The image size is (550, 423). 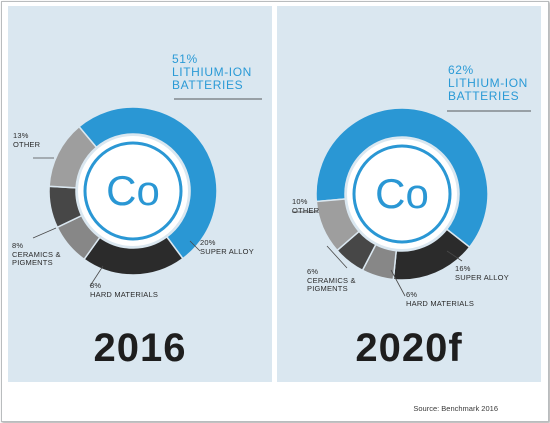 I want to click on label-other-2016: 13% Other, so click(x=27, y=140).